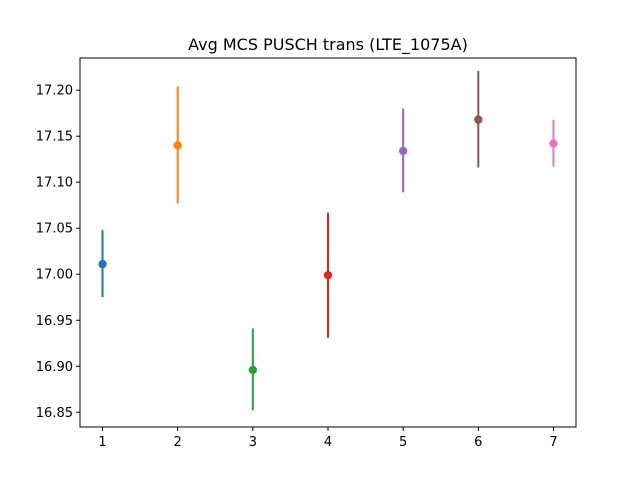 This screenshot has height=480, width=640. What do you see at coordinates (54, 229) in the screenshot?
I see `y-tick-label: 17.05` at bounding box center [54, 229].